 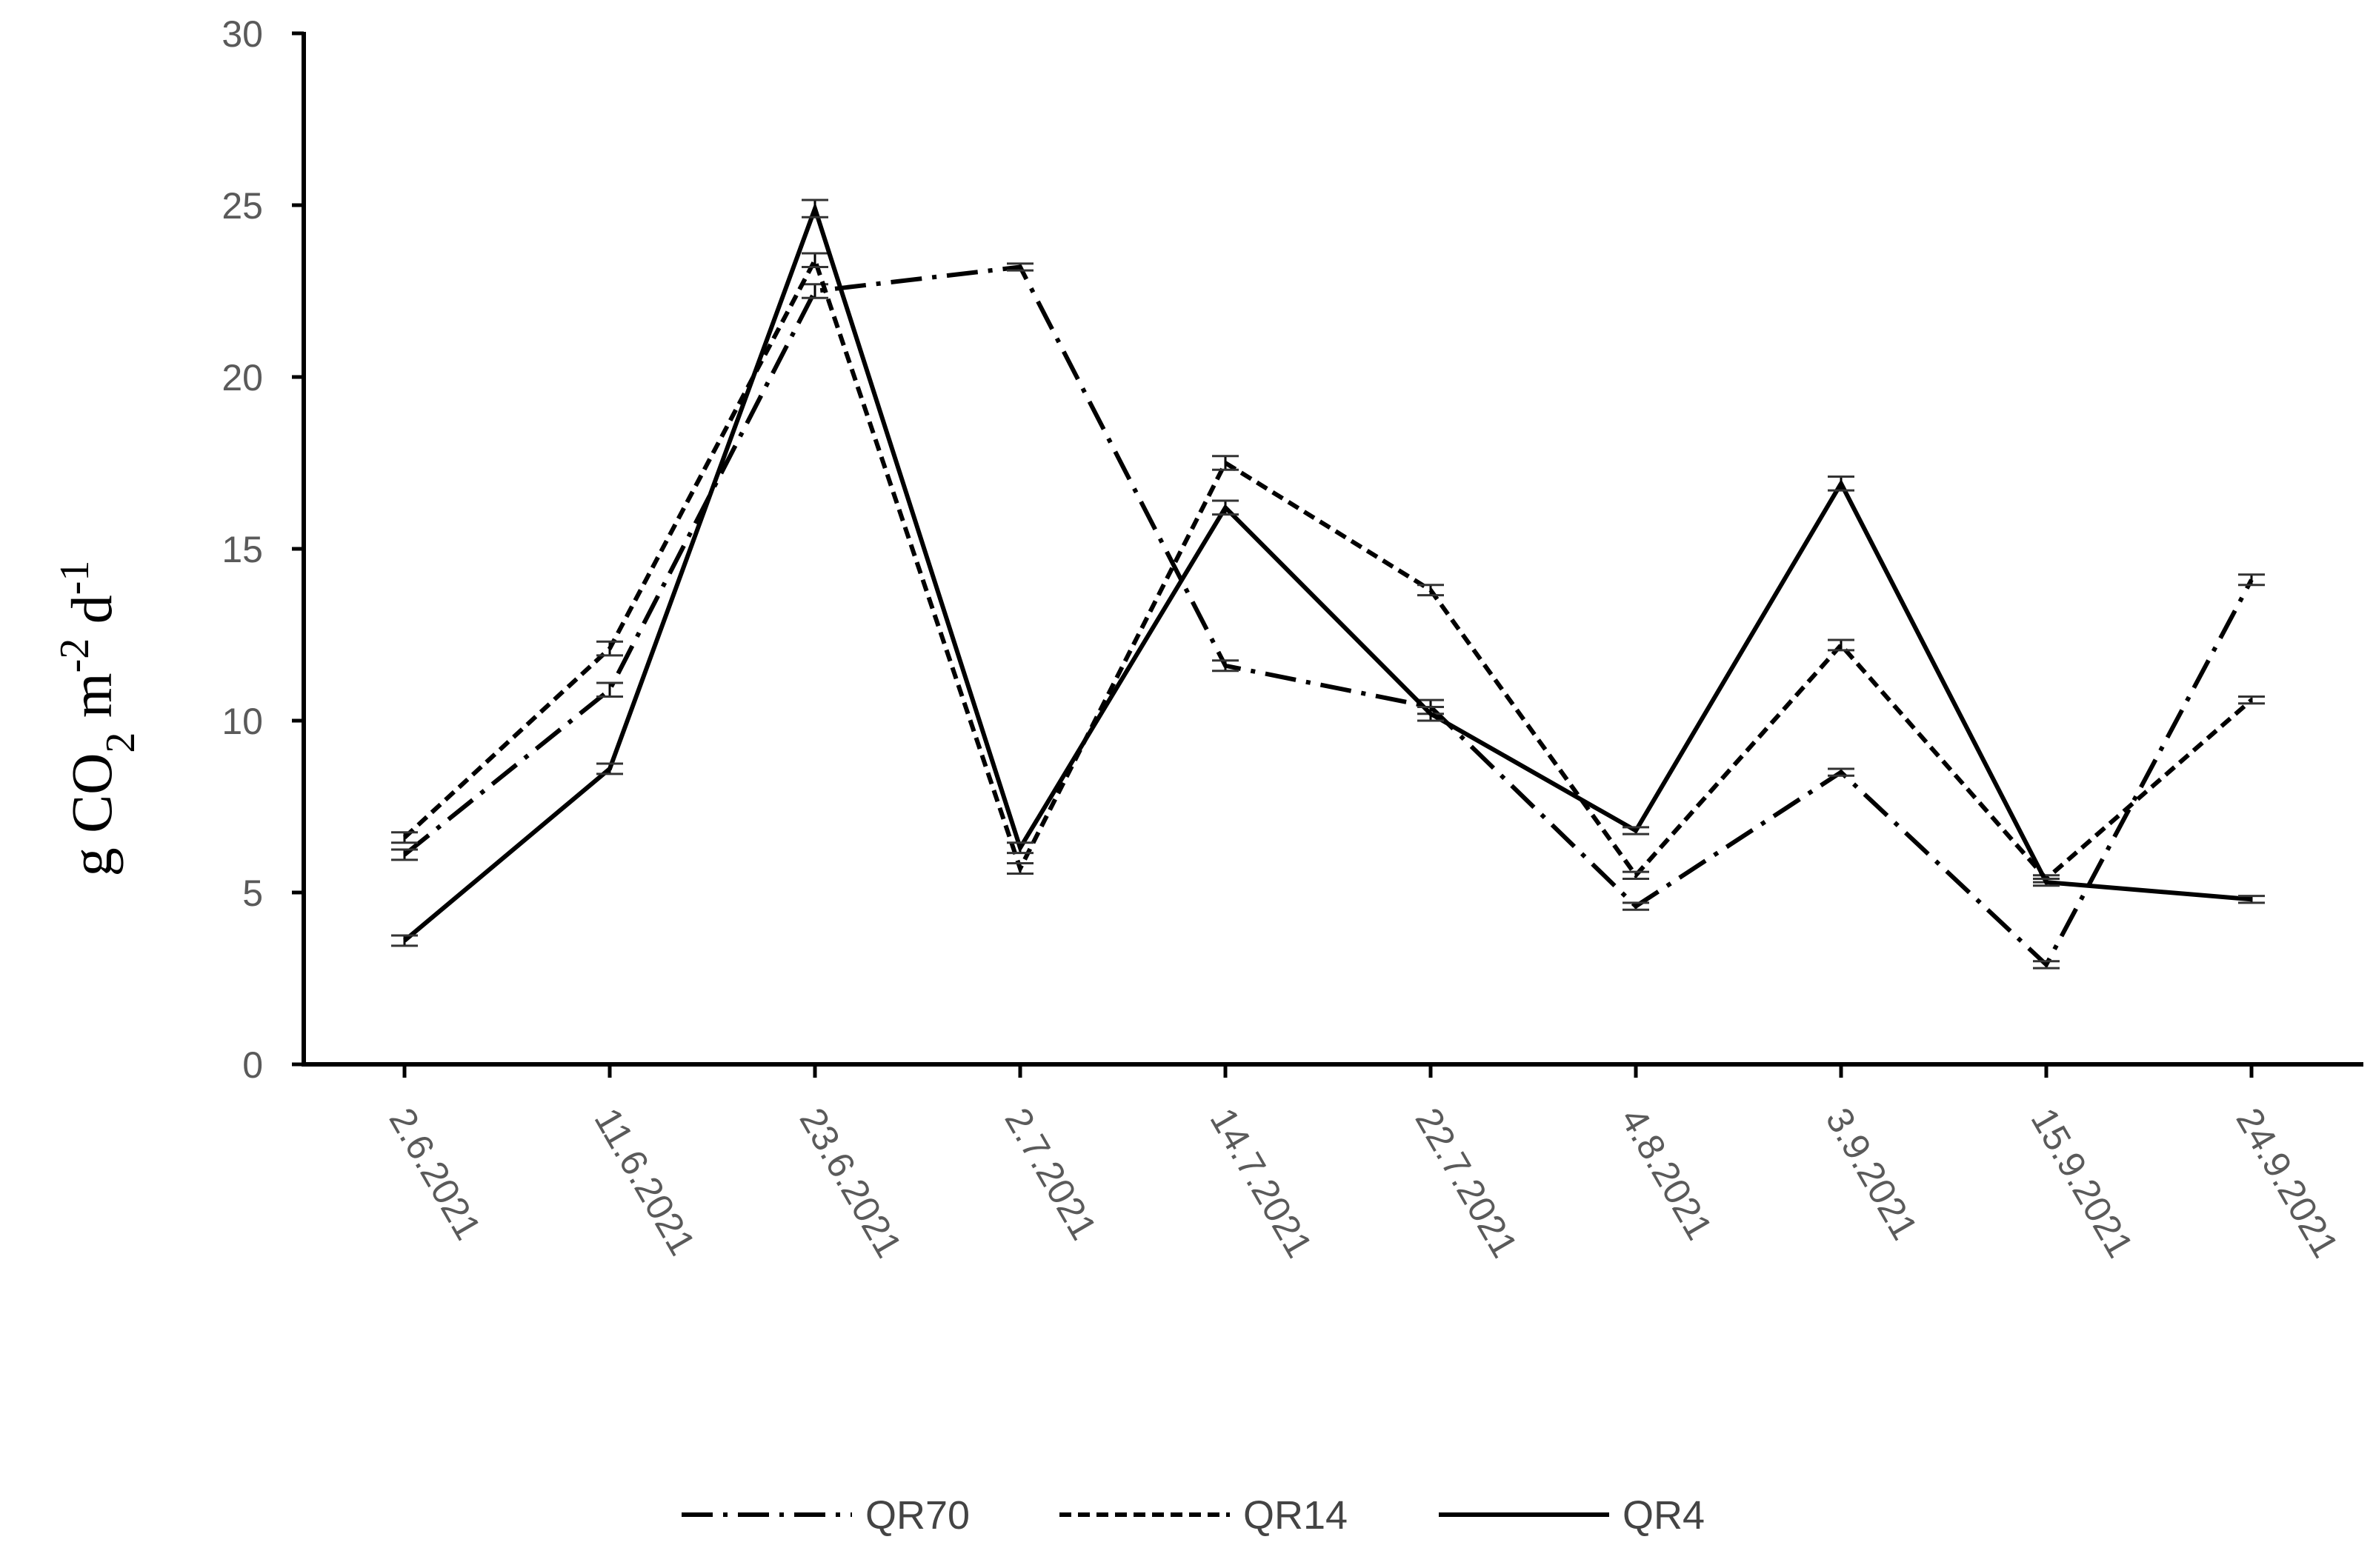 I want to click on y-axis-title-m: m, so click(x=91, y=703).